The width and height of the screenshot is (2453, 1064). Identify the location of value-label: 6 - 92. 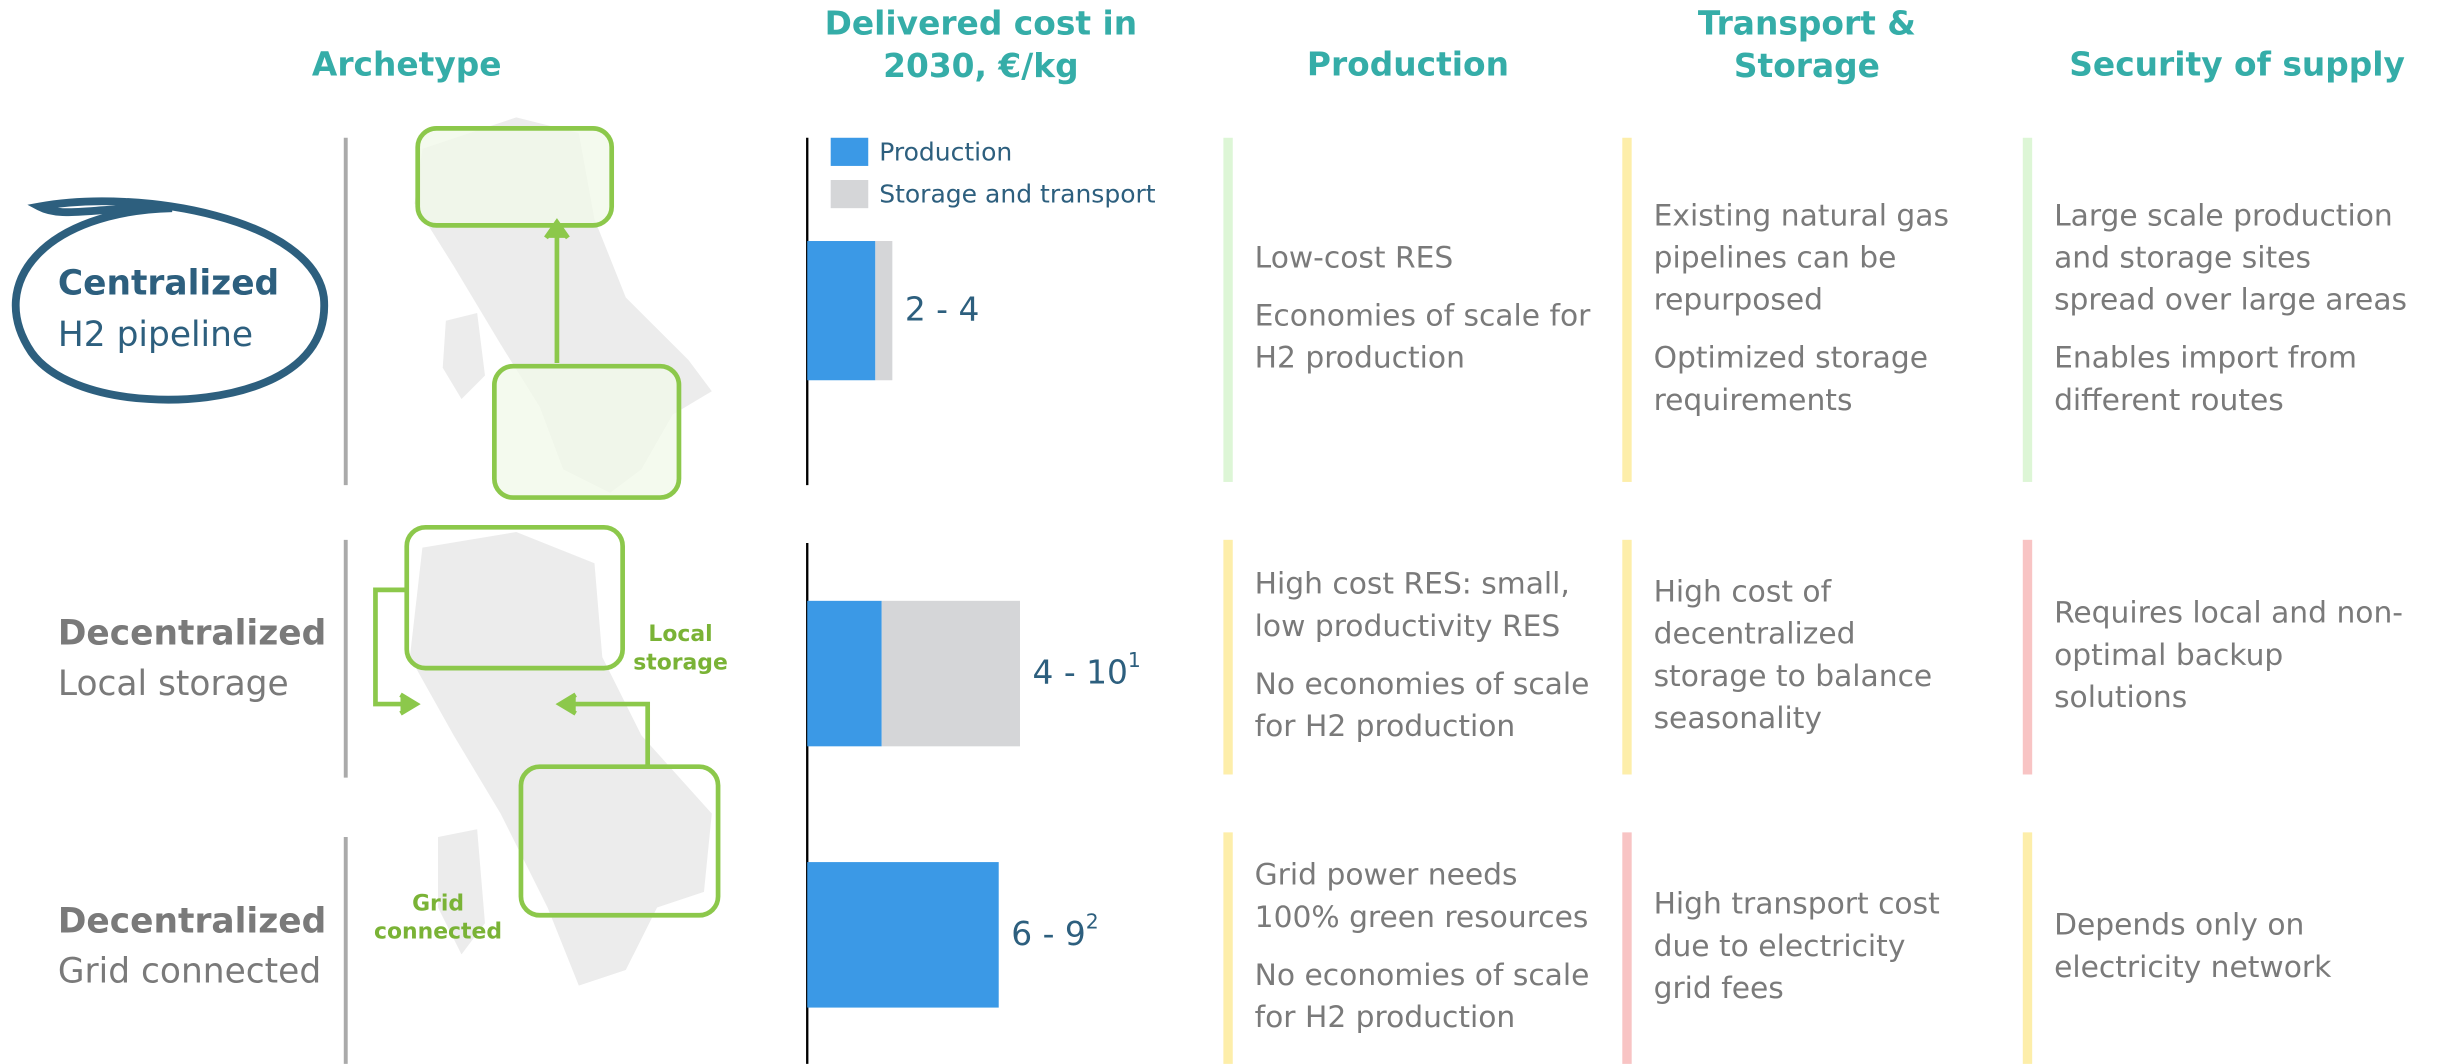
(1054, 930).